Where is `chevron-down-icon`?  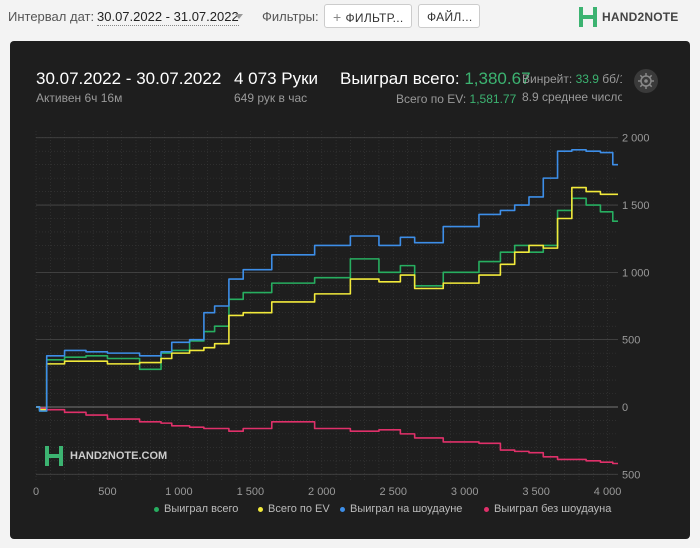 chevron-down-icon is located at coordinates (239, 16).